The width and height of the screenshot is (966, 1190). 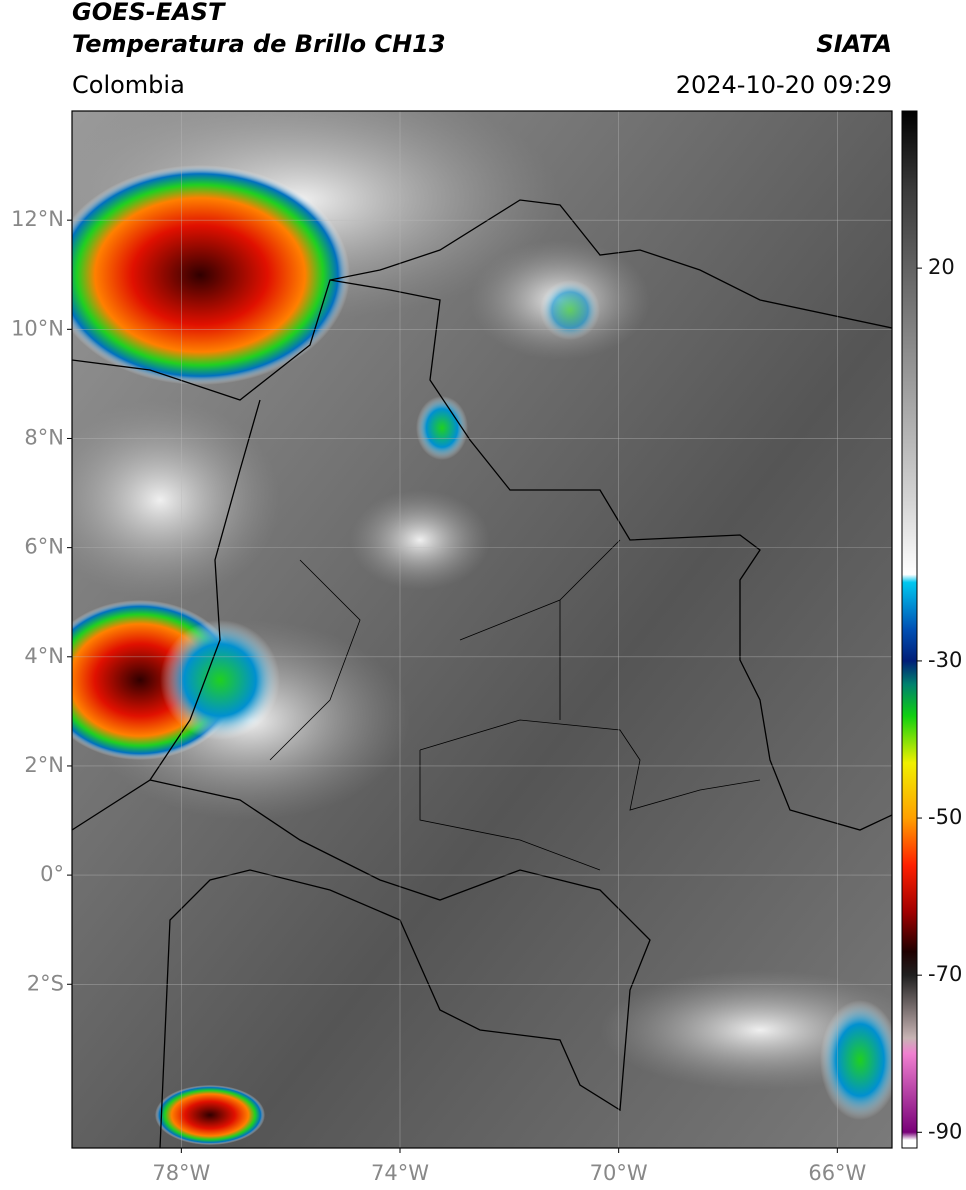 I want to click on region: Colombia, so click(x=128, y=85).